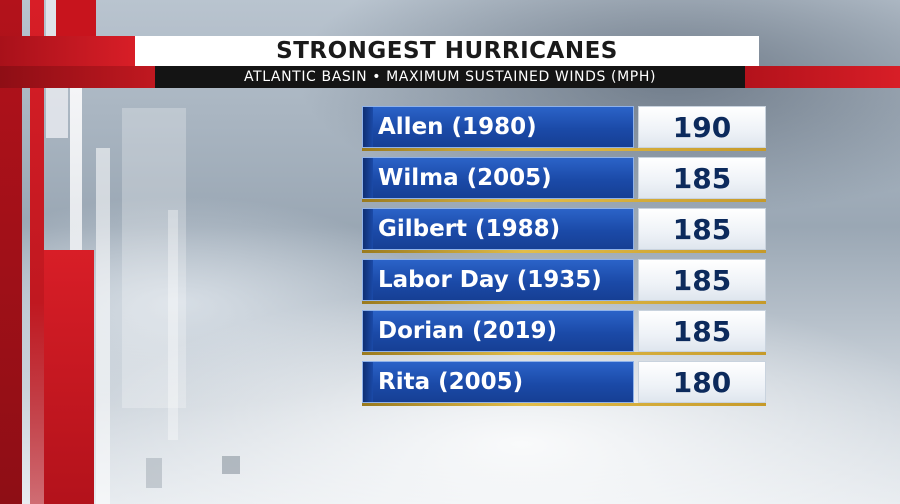 This screenshot has width=900, height=504. I want to click on hurricane-name-cell: Labor Day (1935), so click(498, 280).